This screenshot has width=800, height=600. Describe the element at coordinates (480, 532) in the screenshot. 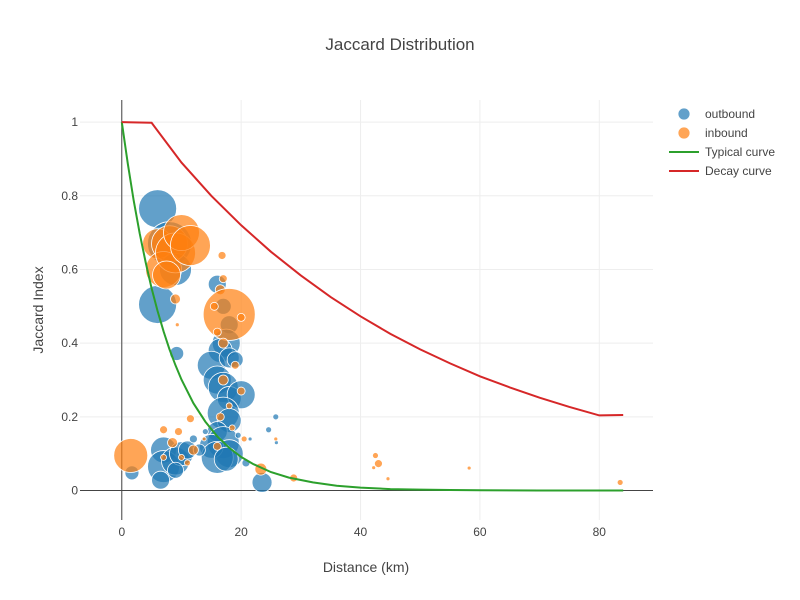

I see `x-tick-label: 60` at that location.